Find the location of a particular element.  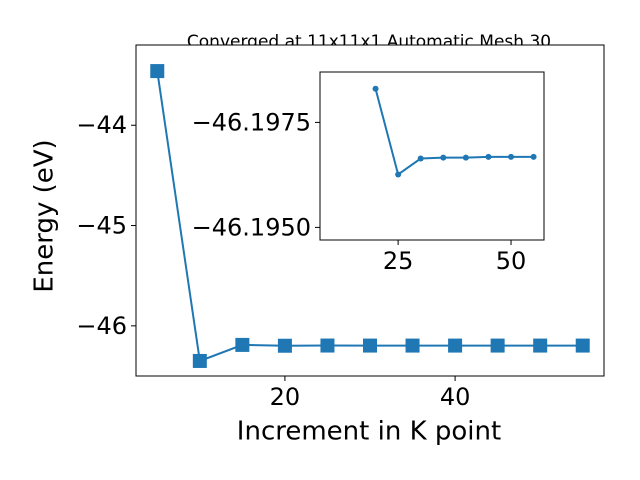

x-tick-label: 25 is located at coordinates (398, 261).